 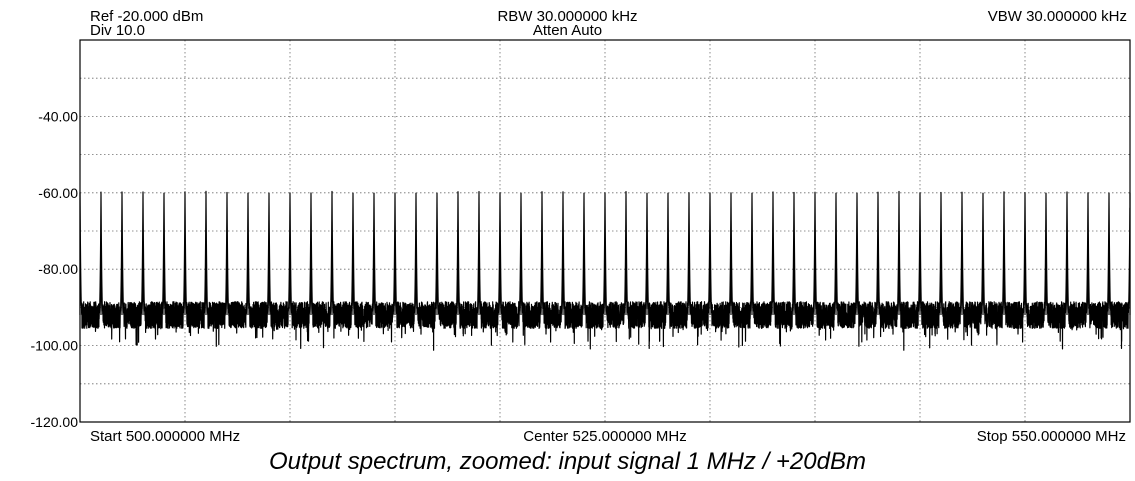 What do you see at coordinates (567, 16) in the screenshot?
I see `rbw-label: RBW 30.000000 kHz` at bounding box center [567, 16].